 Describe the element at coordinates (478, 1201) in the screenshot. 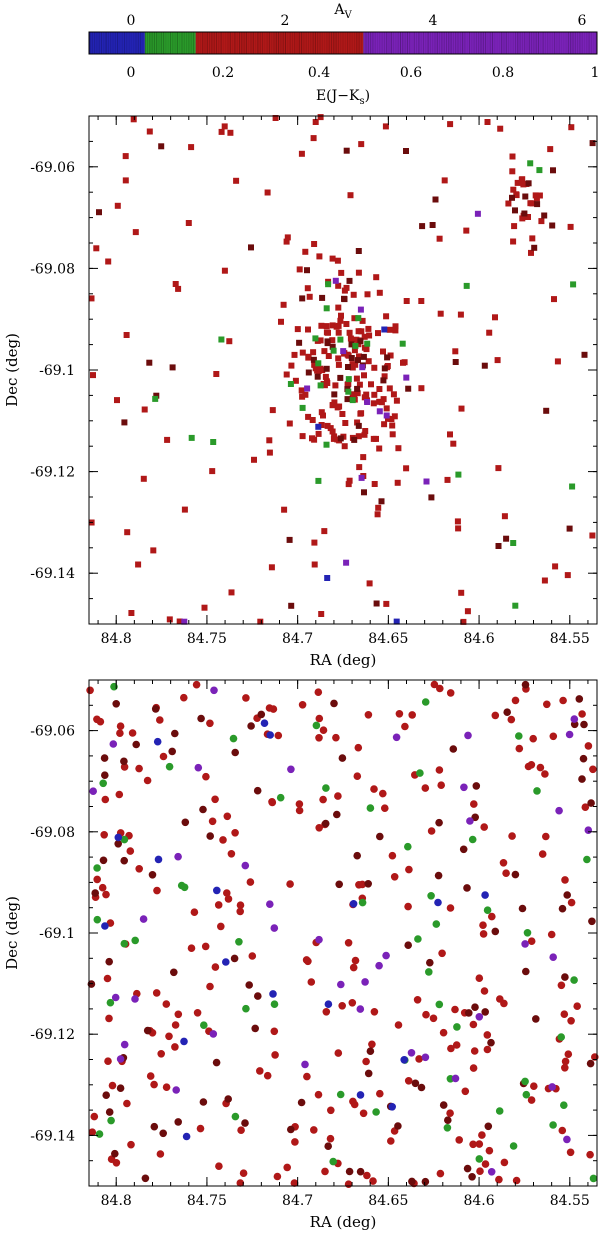

I see `x-tick-label: 84.6` at that location.